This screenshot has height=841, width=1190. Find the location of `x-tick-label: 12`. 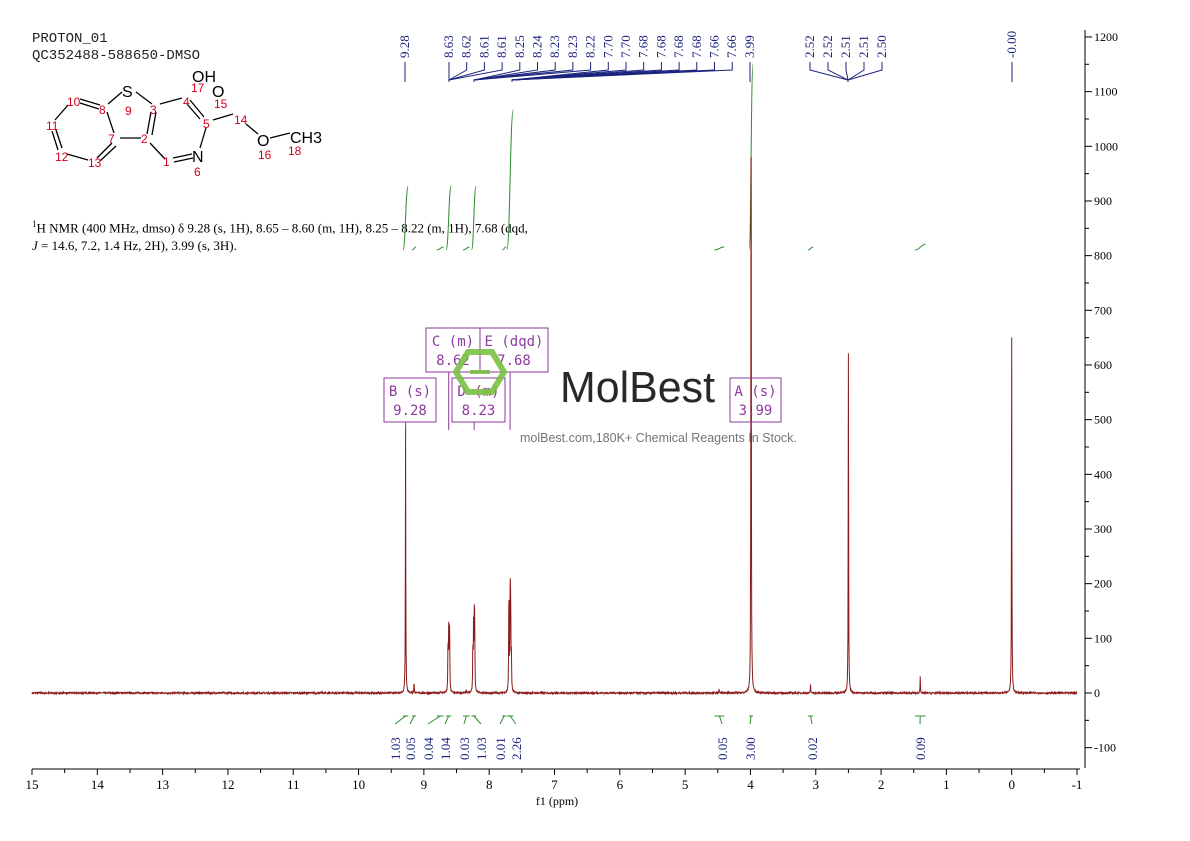

x-tick-label: 12 is located at coordinates (227, 784).